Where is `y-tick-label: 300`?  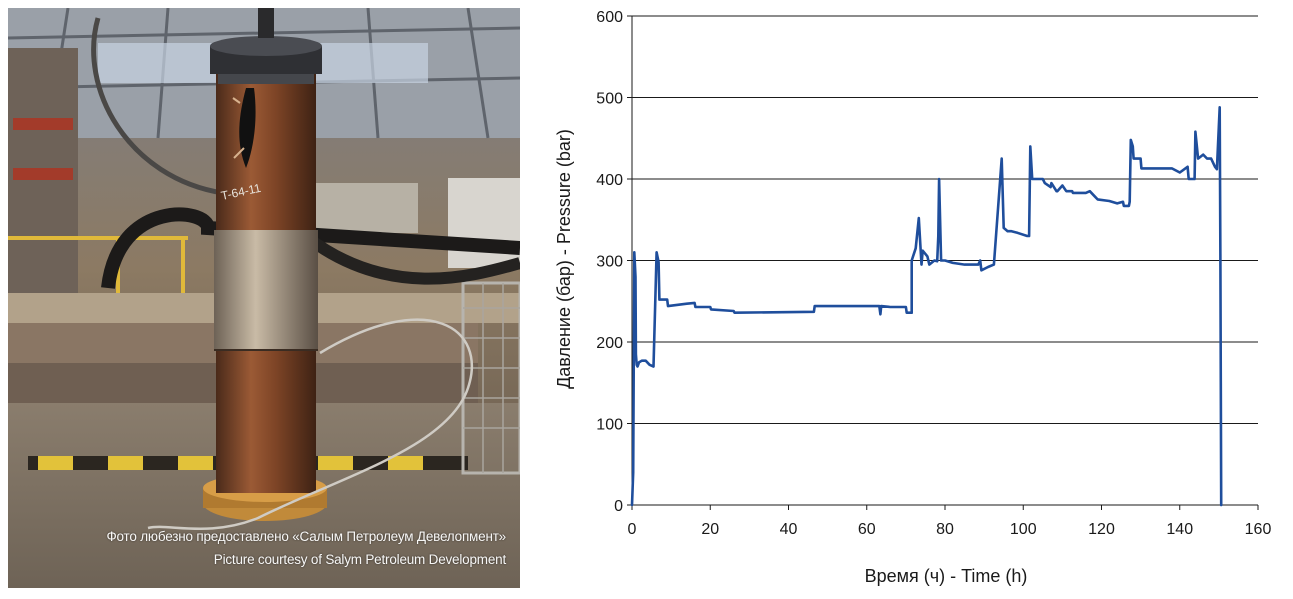
y-tick-label: 300 is located at coordinates (609, 262).